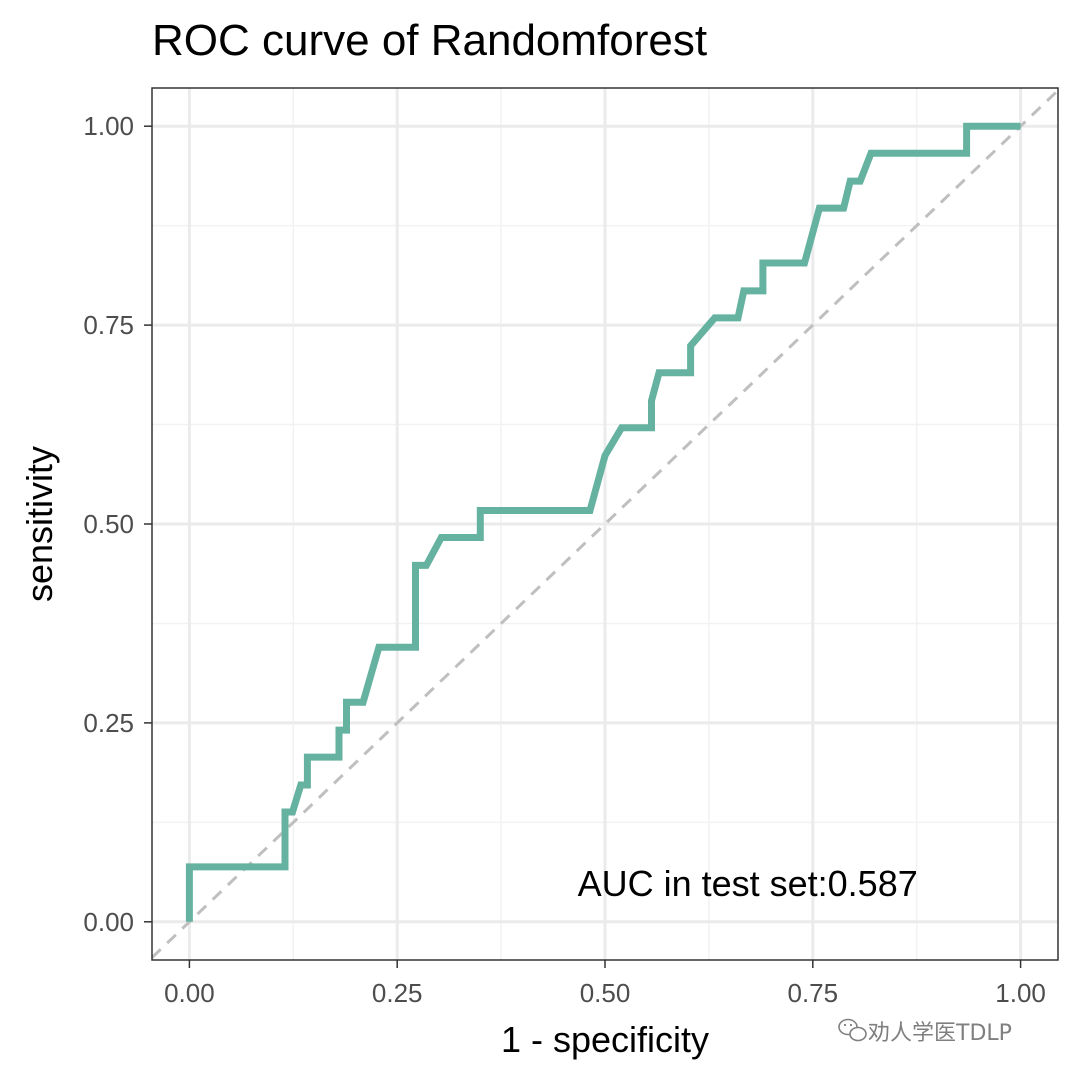  I want to click on y-axis-title: sensitivity, so click(39, 524).